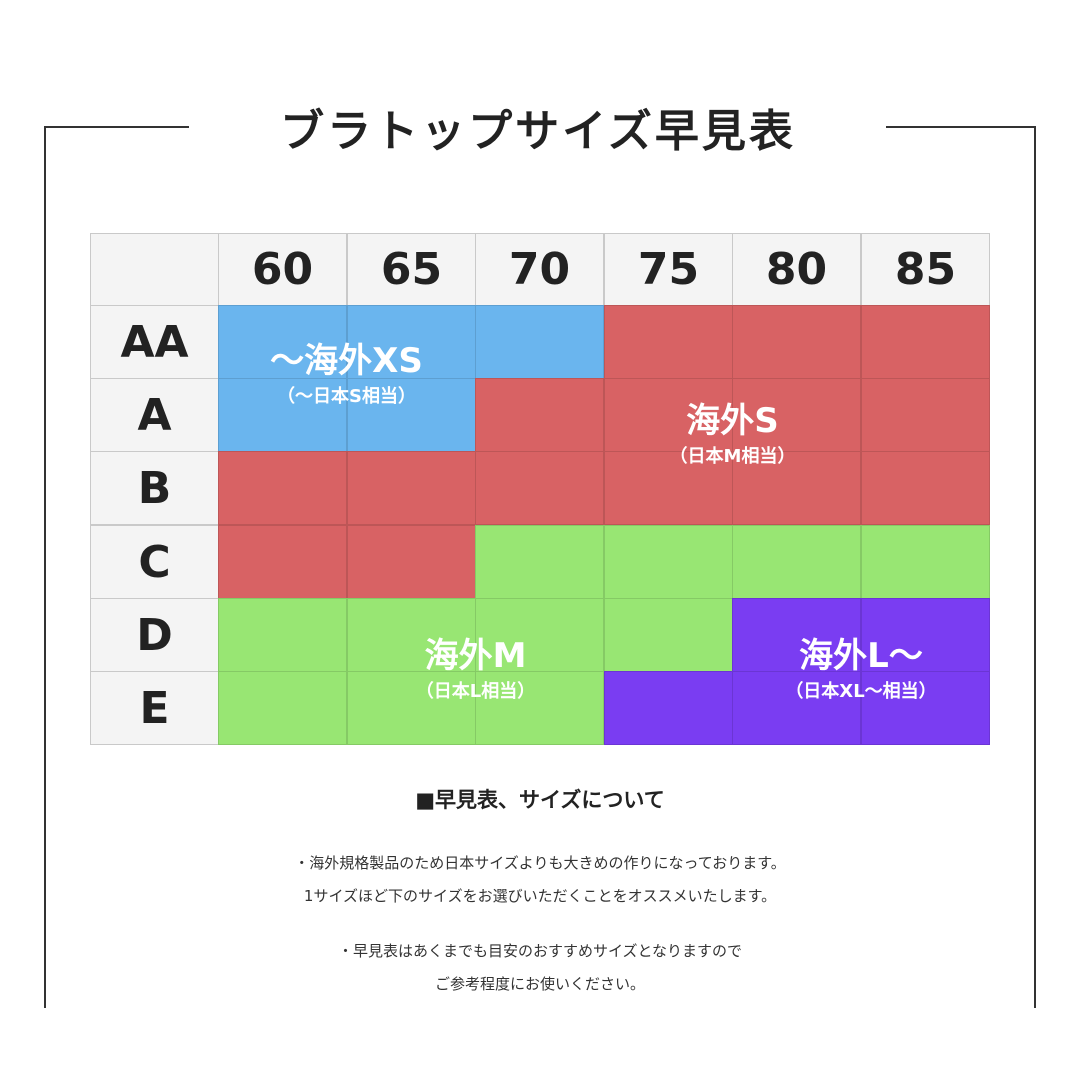  I want to click on page-title: ブラトップサイズ早見表, so click(538, 131).